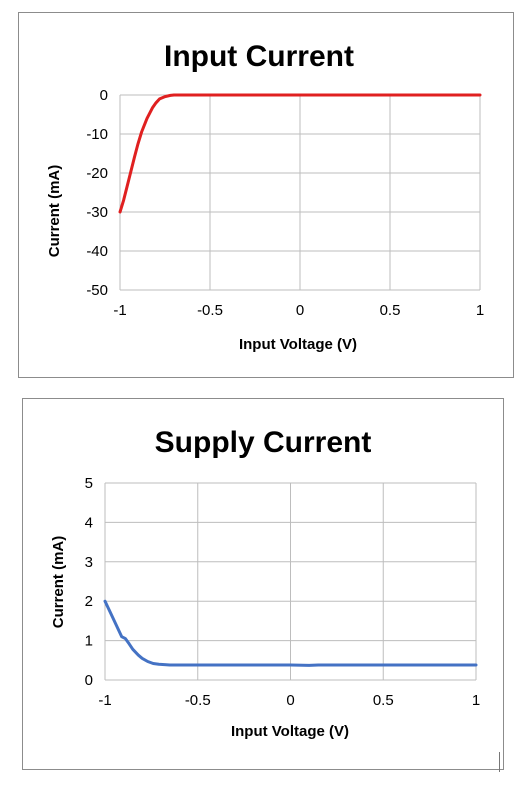 The image size is (531, 788). Describe the element at coordinates (97, 134) in the screenshot. I see `y-tick-label: -10` at that location.